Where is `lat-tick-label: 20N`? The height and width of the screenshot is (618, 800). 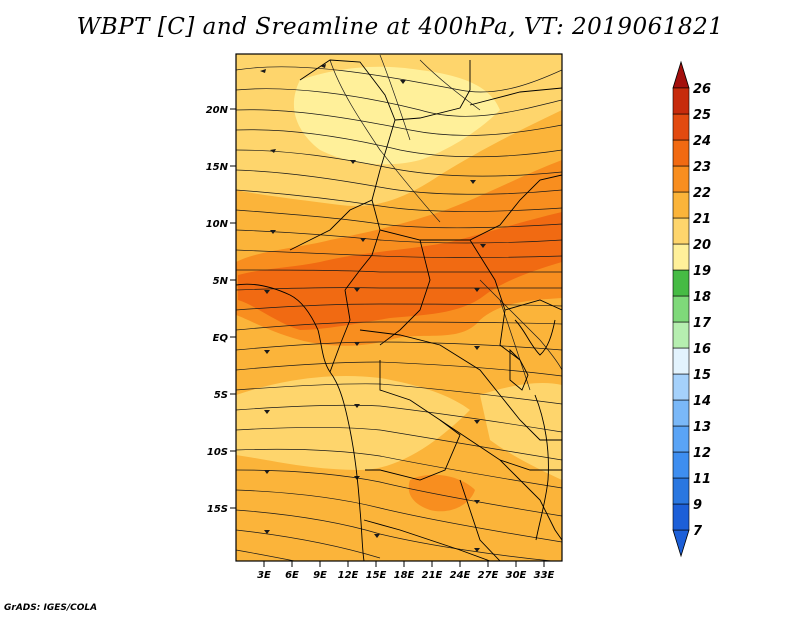 lat-tick-label: 20N is located at coordinates (217, 110).